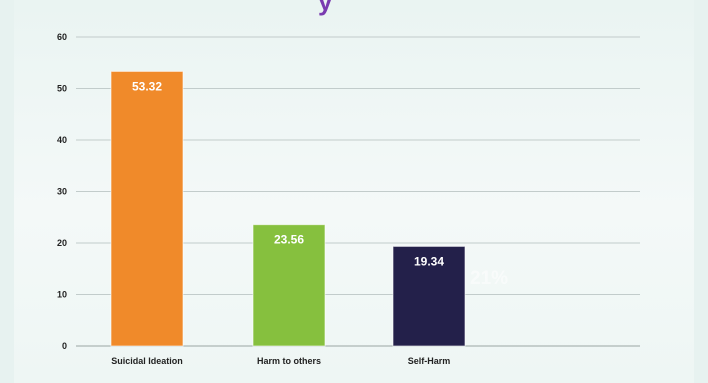 Image resolution: width=708 pixels, height=383 pixels. Describe the element at coordinates (62, 140) in the screenshot. I see `y-tick-label: 40` at that location.